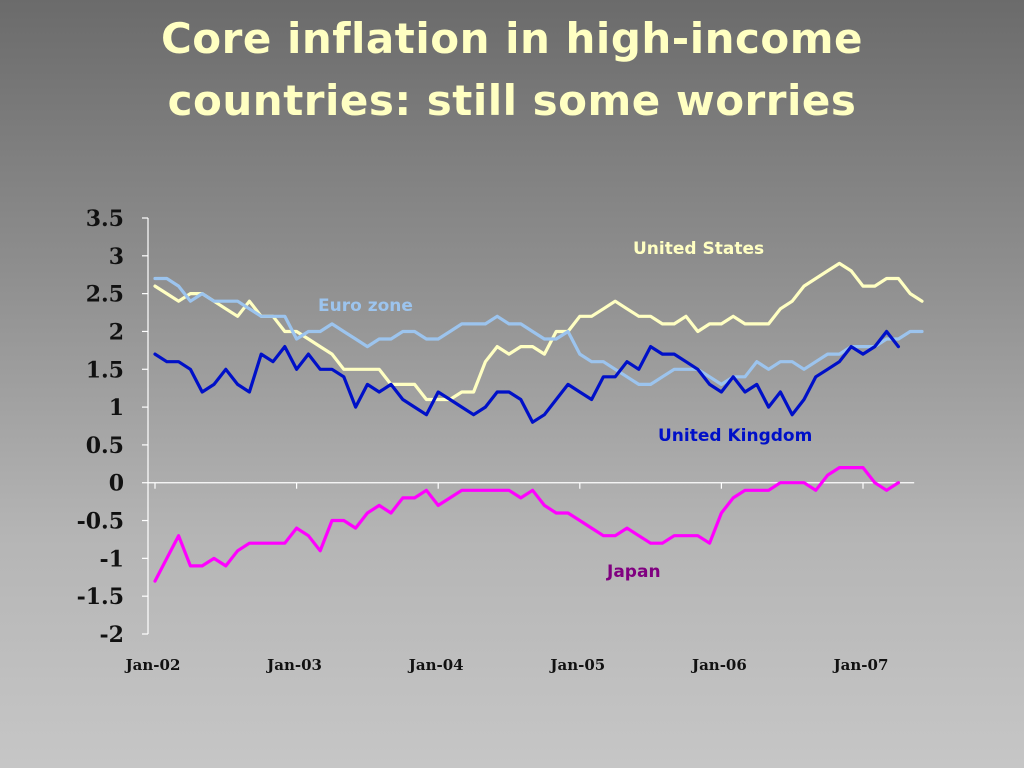 This screenshot has width=1024, height=768. I want to click on series-line-united-kingdom, so click(527, 376).